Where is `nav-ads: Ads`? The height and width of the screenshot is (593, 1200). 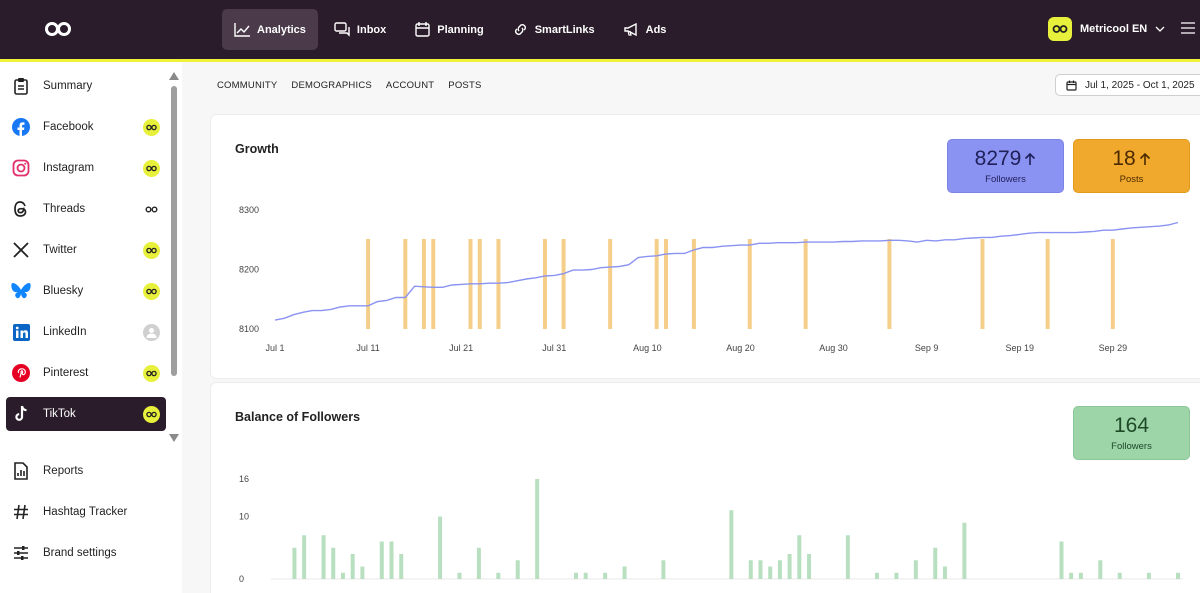 nav-ads: Ads is located at coordinates (645, 29).